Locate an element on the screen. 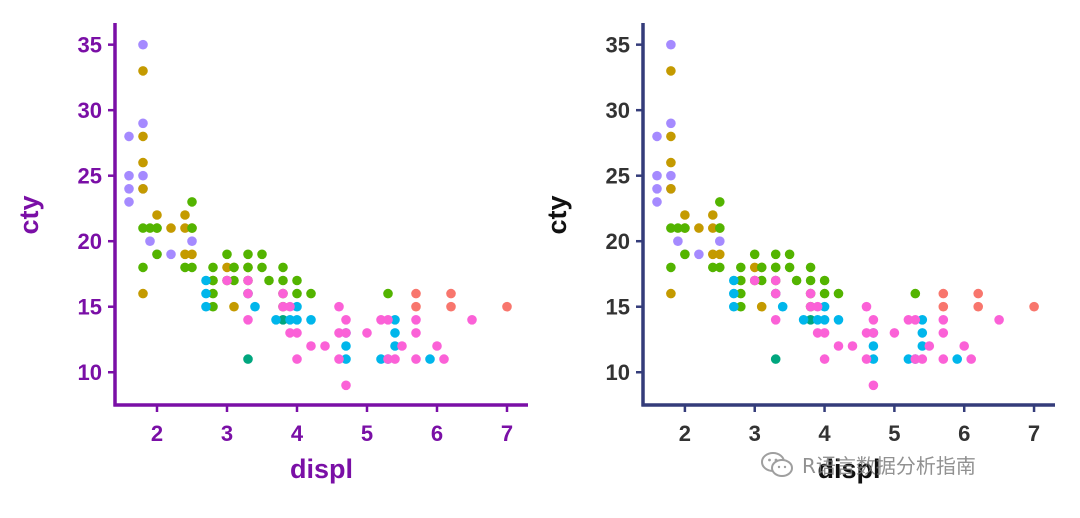 The image size is (1080, 518). wechat-icon is located at coordinates (777, 464).